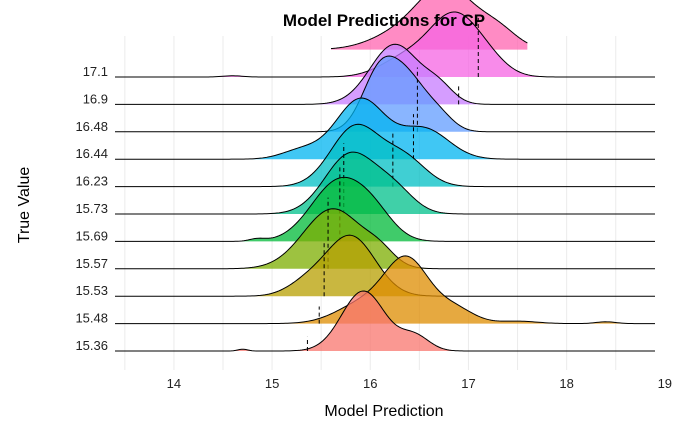  Describe the element at coordinates (91, 181) in the screenshot. I see `y-tick-label: 16.23` at that location.